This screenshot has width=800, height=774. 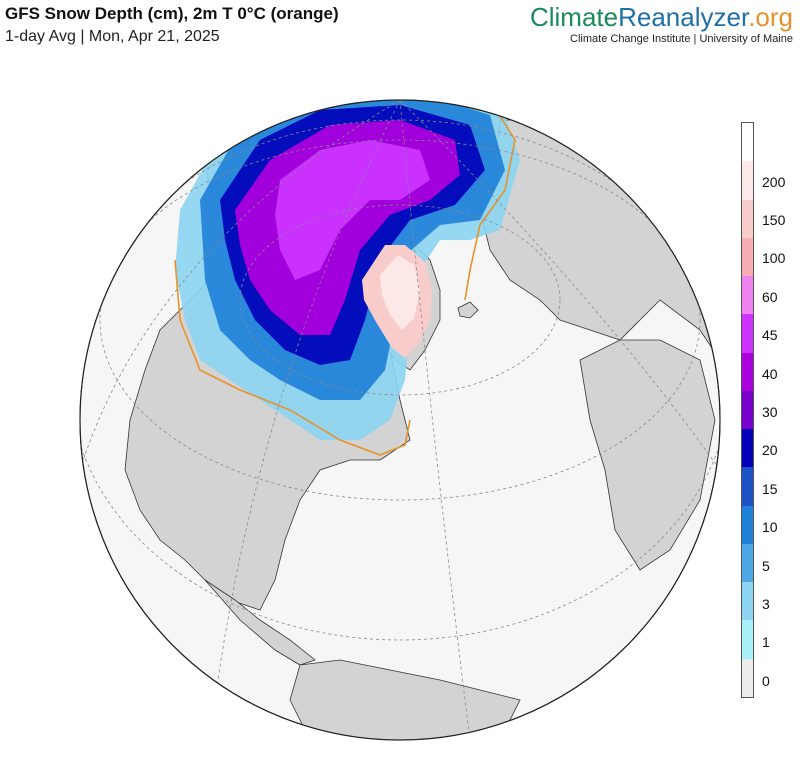 What do you see at coordinates (770, 411) in the screenshot?
I see `legend-label: 30` at bounding box center [770, 411].